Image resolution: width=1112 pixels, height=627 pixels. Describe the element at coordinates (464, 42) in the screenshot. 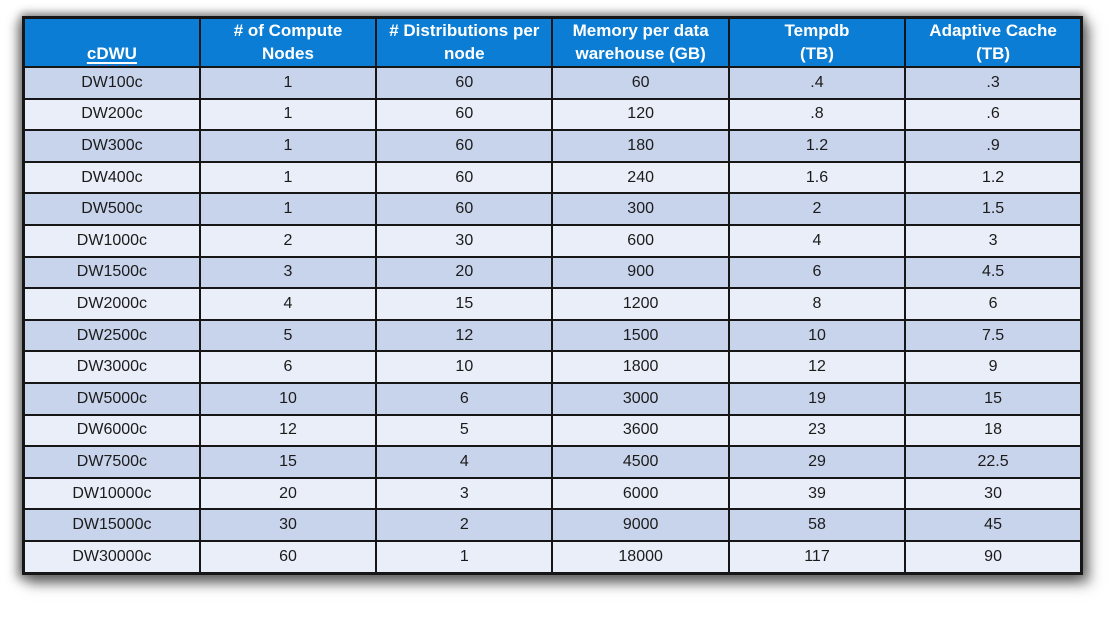

I see `column-header-distributions-per-node: # Distributions per node` at that location.